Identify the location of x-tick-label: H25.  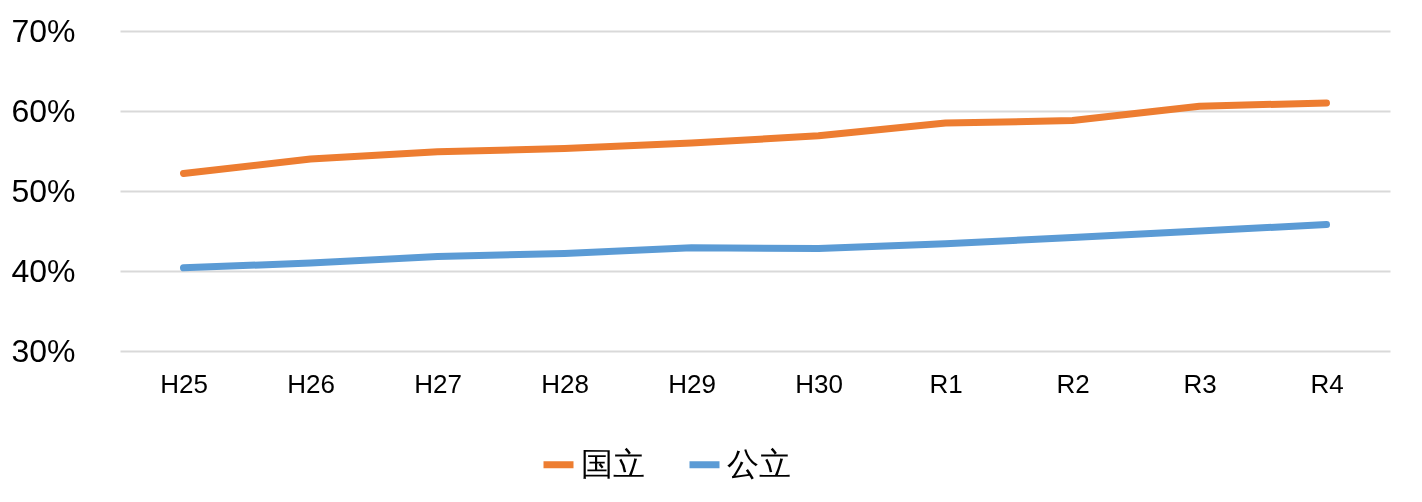
(184, 383).